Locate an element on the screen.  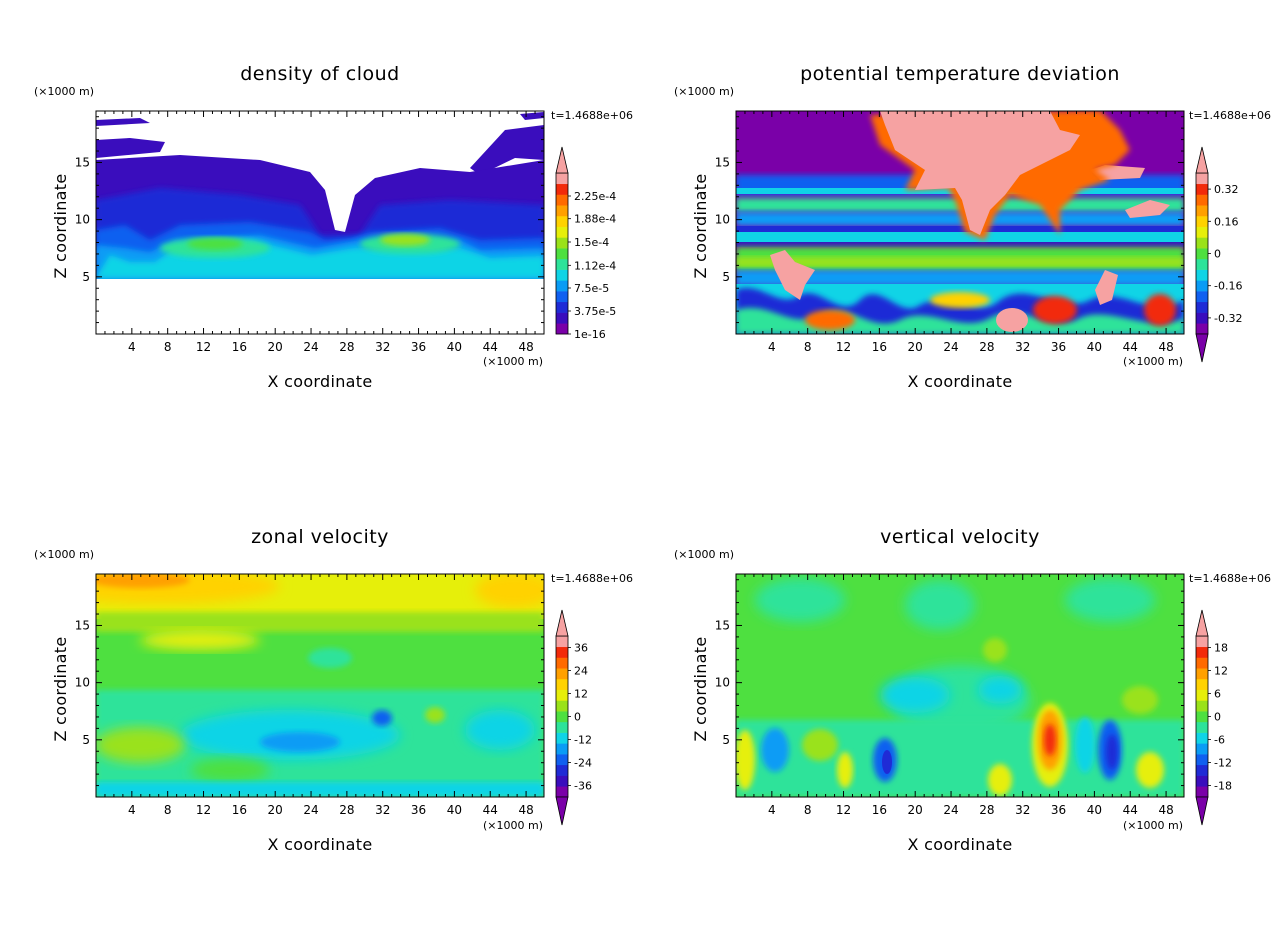
colorbar-max-arrow is located at coordinates (562, 623).